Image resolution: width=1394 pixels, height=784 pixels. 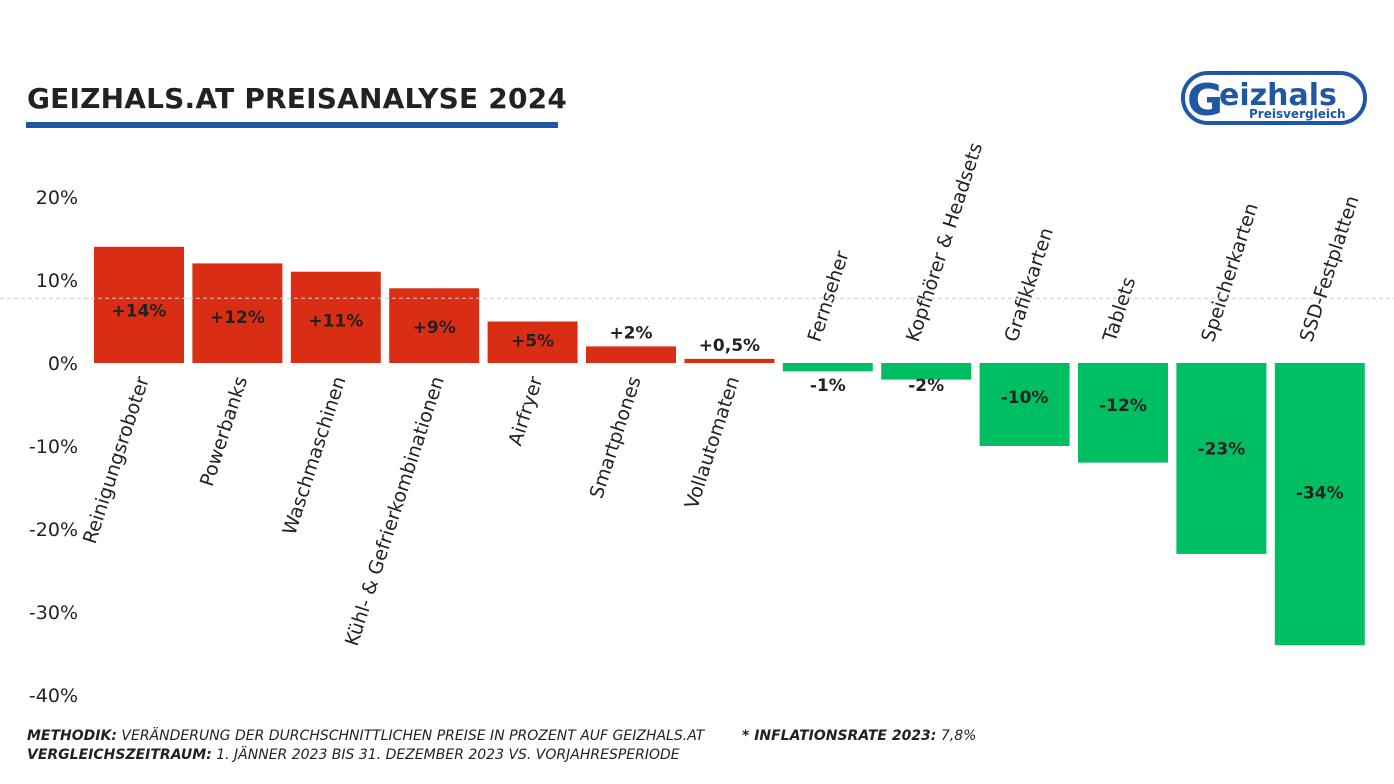 What do you see at coordinates (839, 736) in the screenshot?
I see `inflation-label: * INFLATIONSRATE 2023:` at bounding box center [839, 736].